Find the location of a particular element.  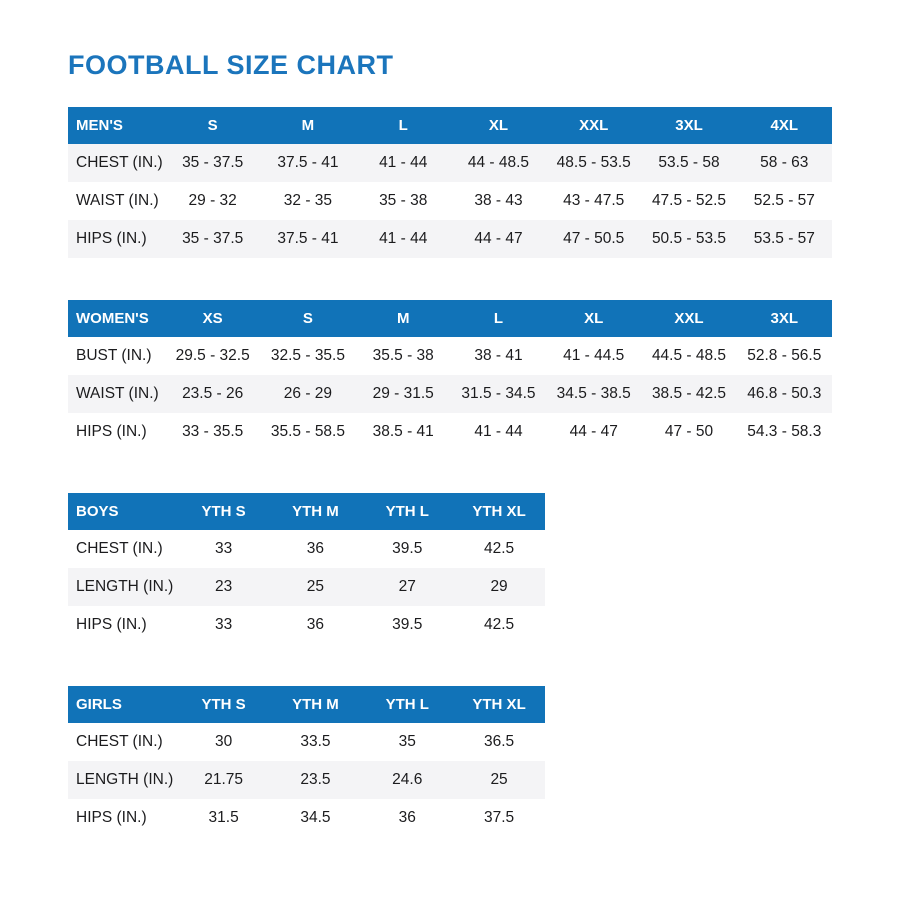

table-row-chest: CHEST (IN.) 33 36 39.5 42.5 is located at coordinates (306, 549).